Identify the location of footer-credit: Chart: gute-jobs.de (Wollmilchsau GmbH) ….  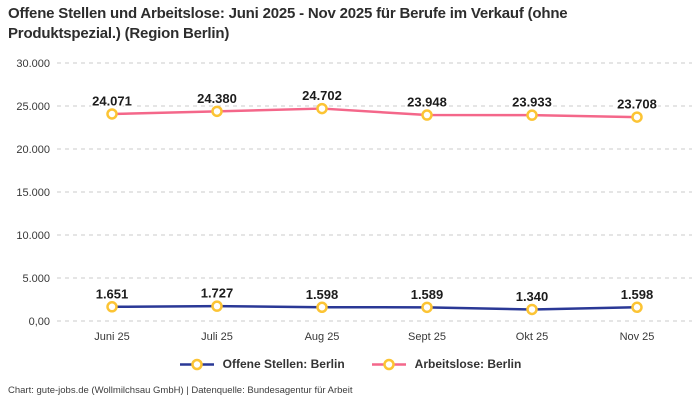
(180, 390).